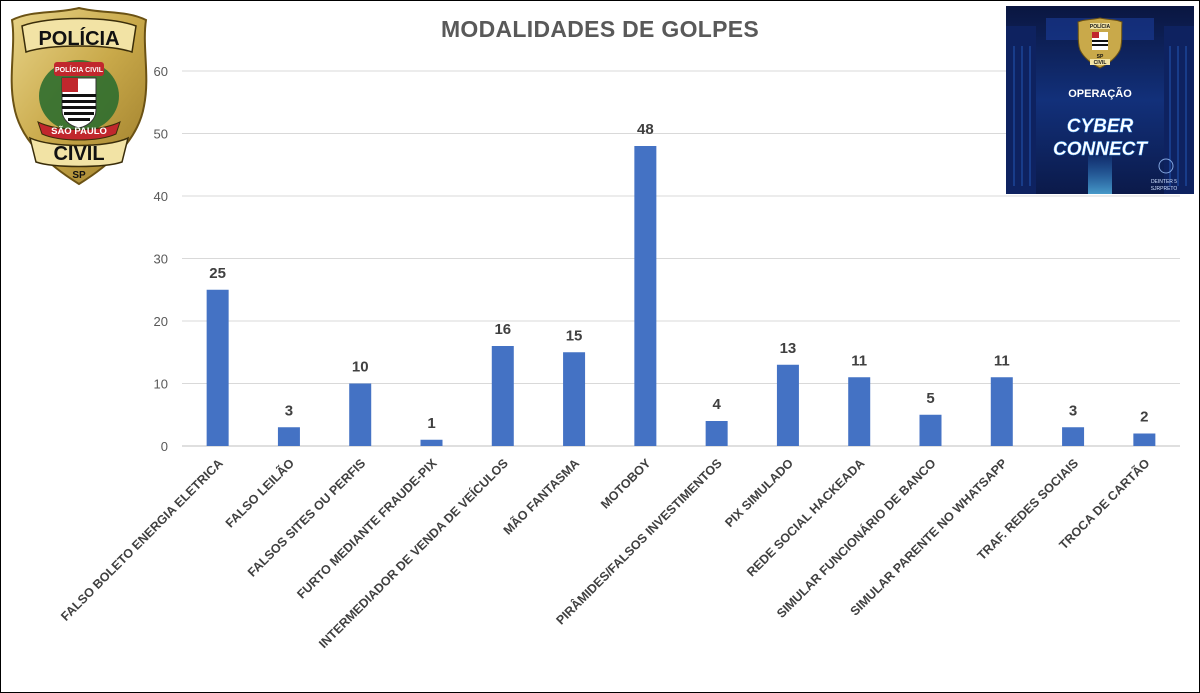 This screenshot has width=1200, height=693. I want to click on connect-label: CONNECT, so click(1100, 149).